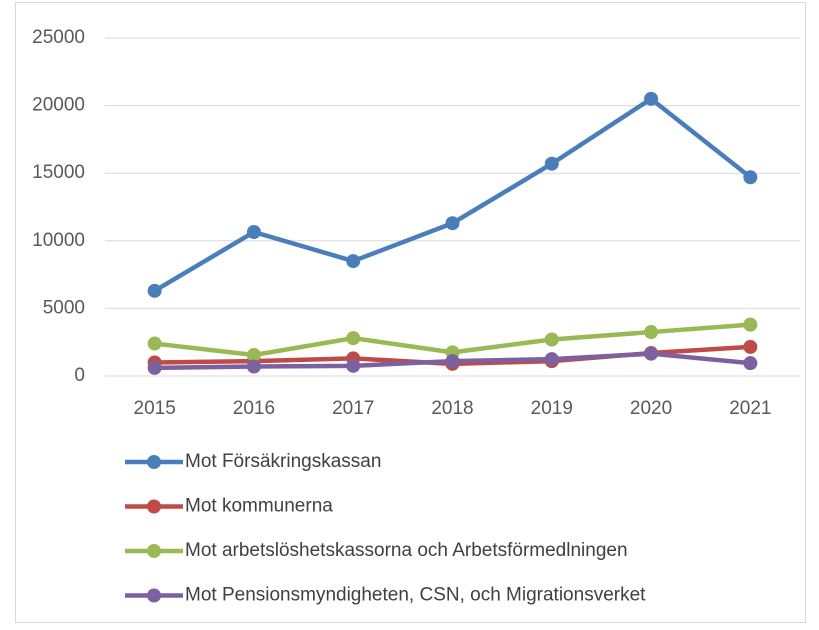 The width and height of the screenshot is (819, 630). Describe the element at coordinates (64, 307) in the screenshot. I see `y-tick-label: 5000` at that location.